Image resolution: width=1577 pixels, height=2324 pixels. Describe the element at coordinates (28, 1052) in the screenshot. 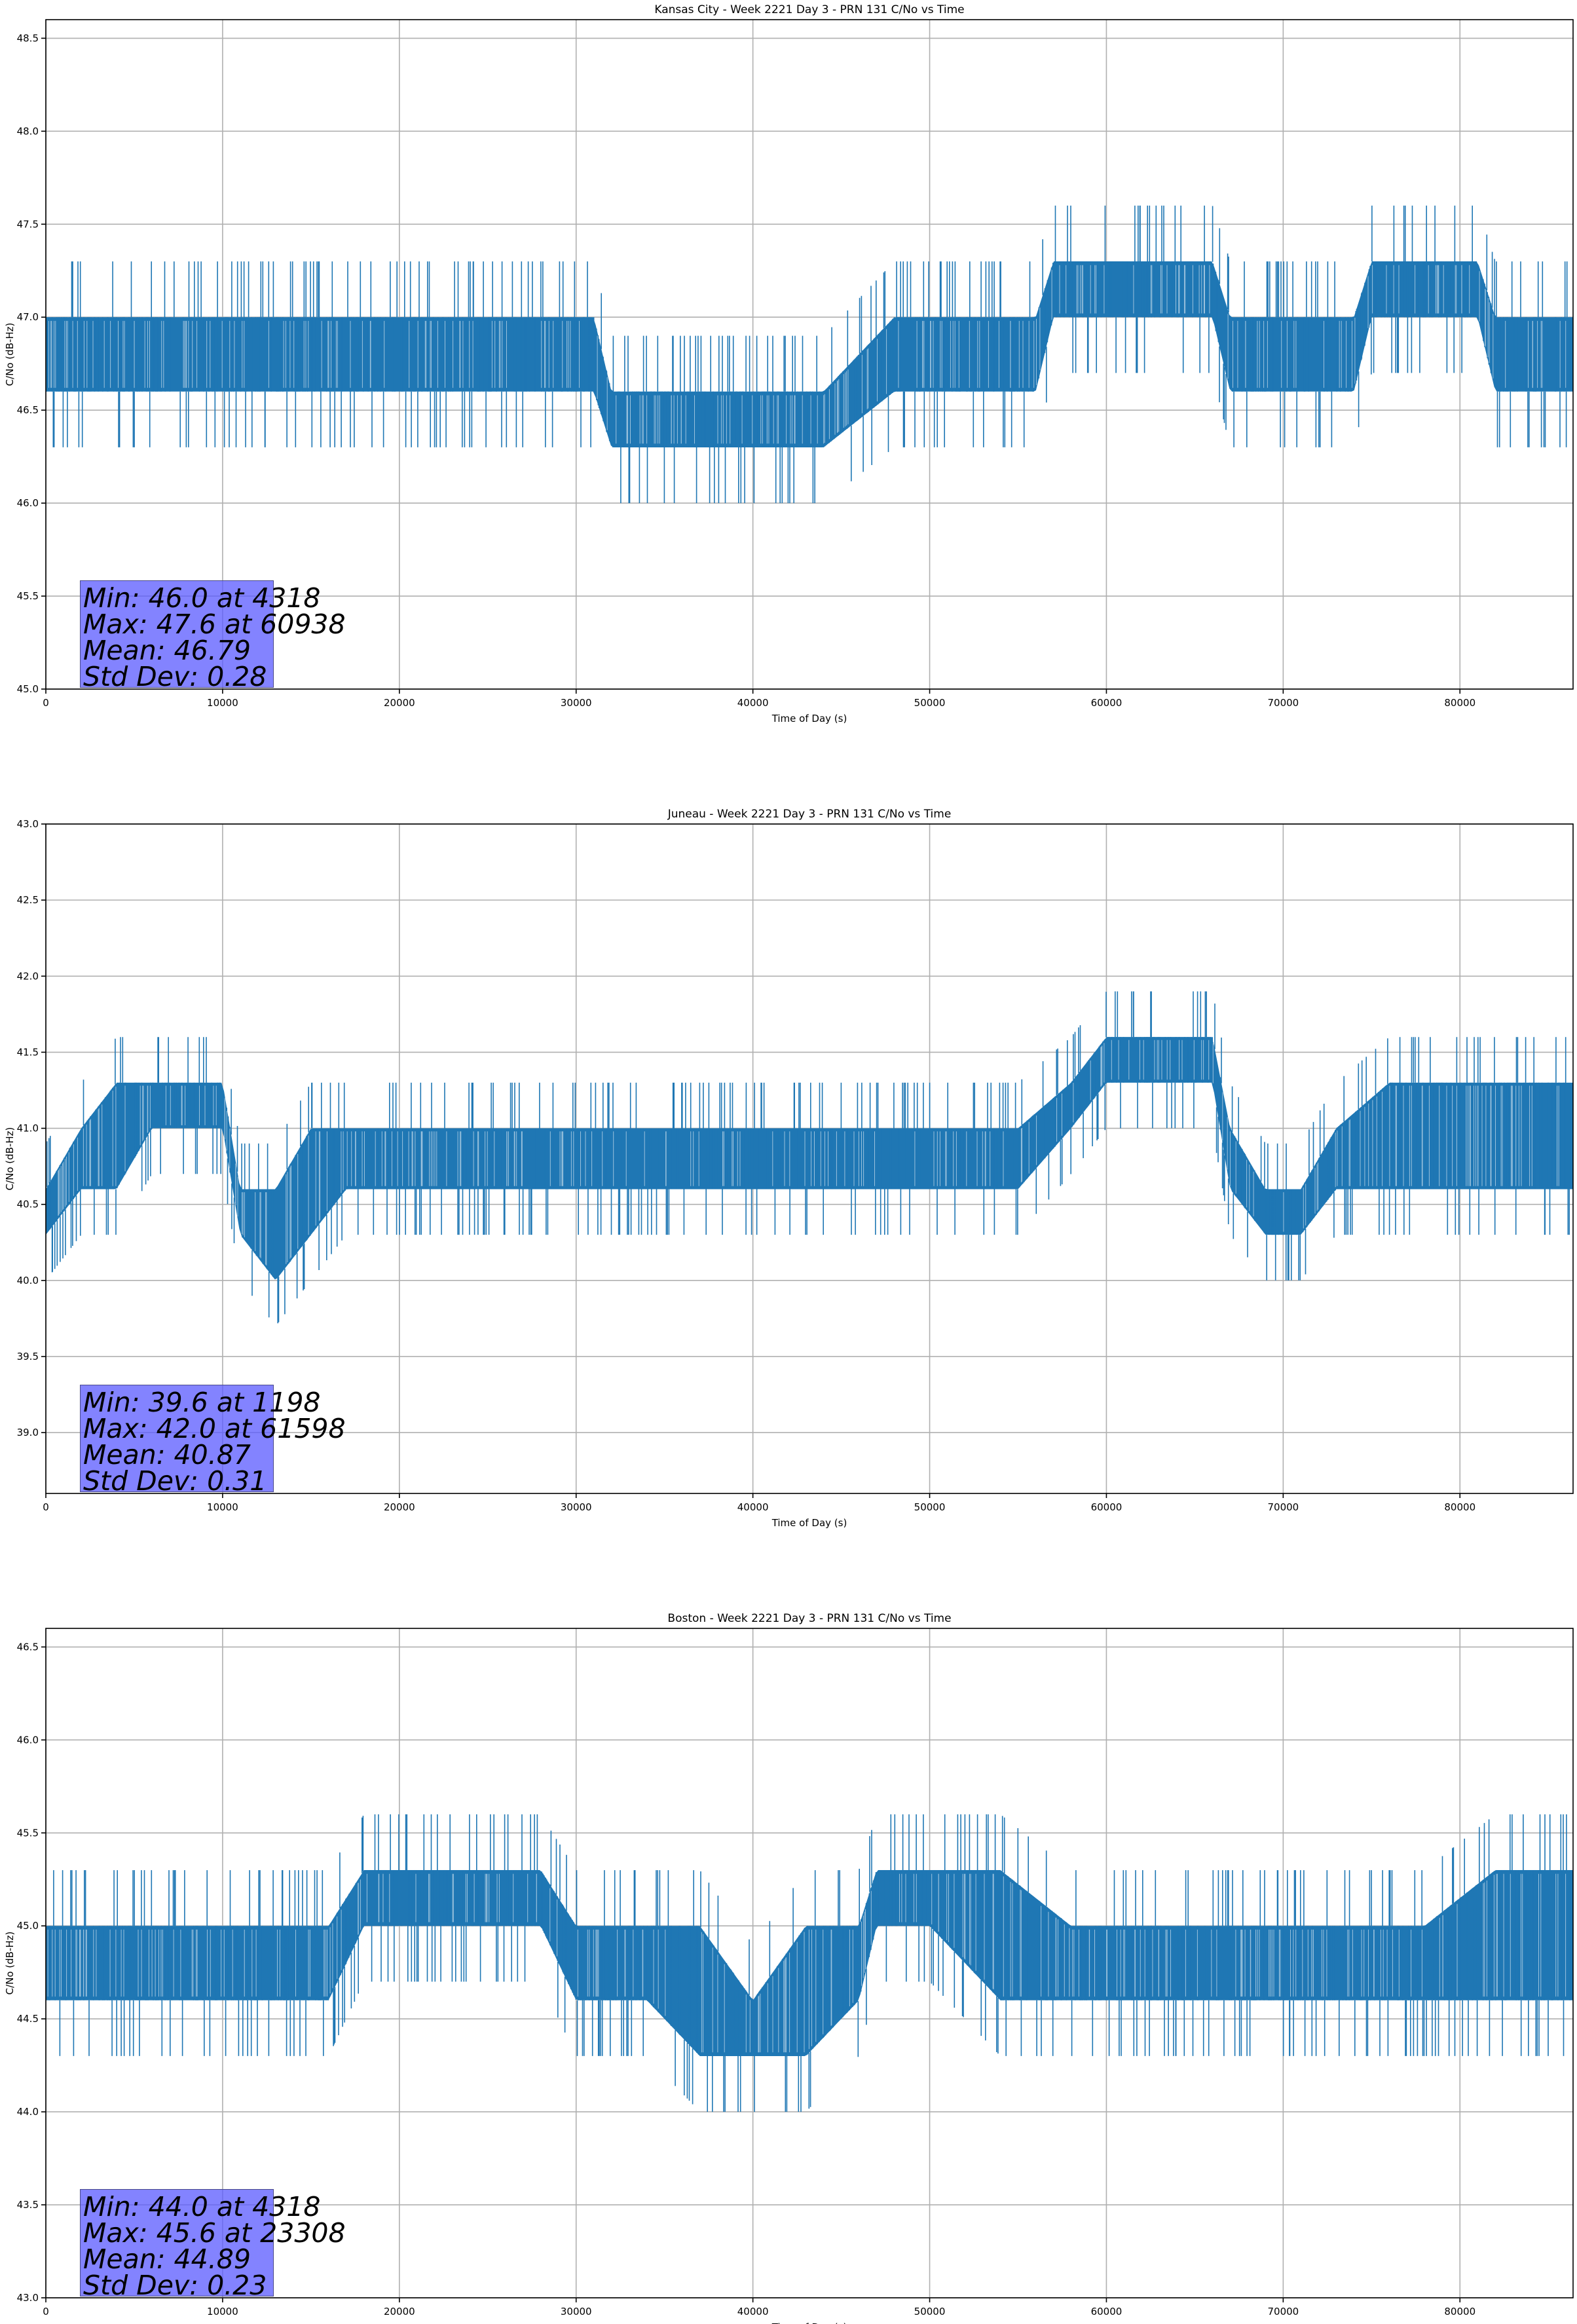

I see `y-tick-label: 41.5` at that location.